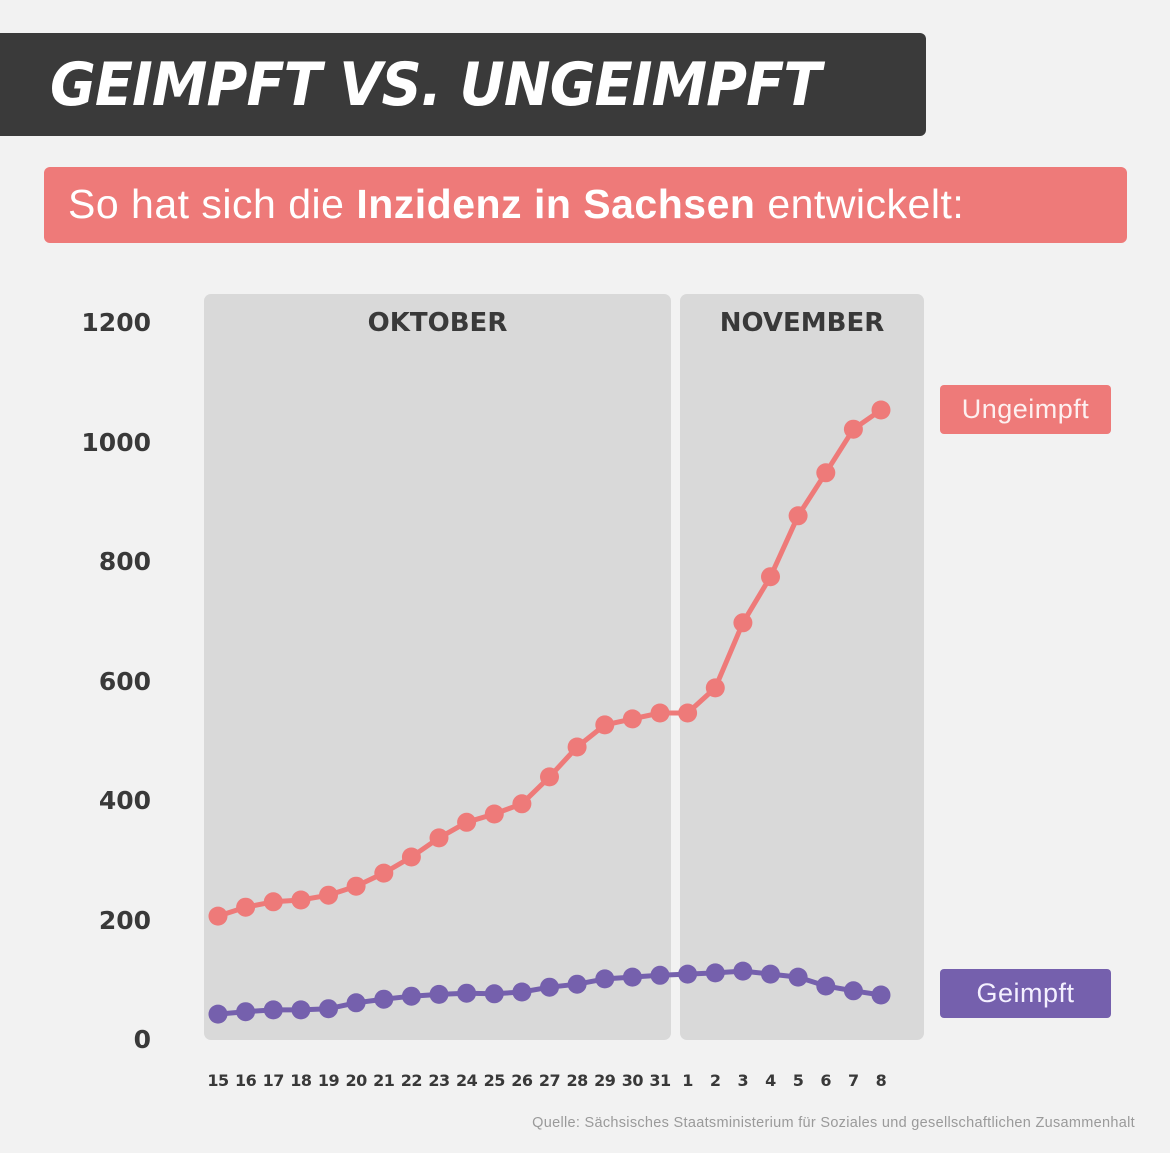  I want to click on x-tick-label: 27, so click(549, 1080).